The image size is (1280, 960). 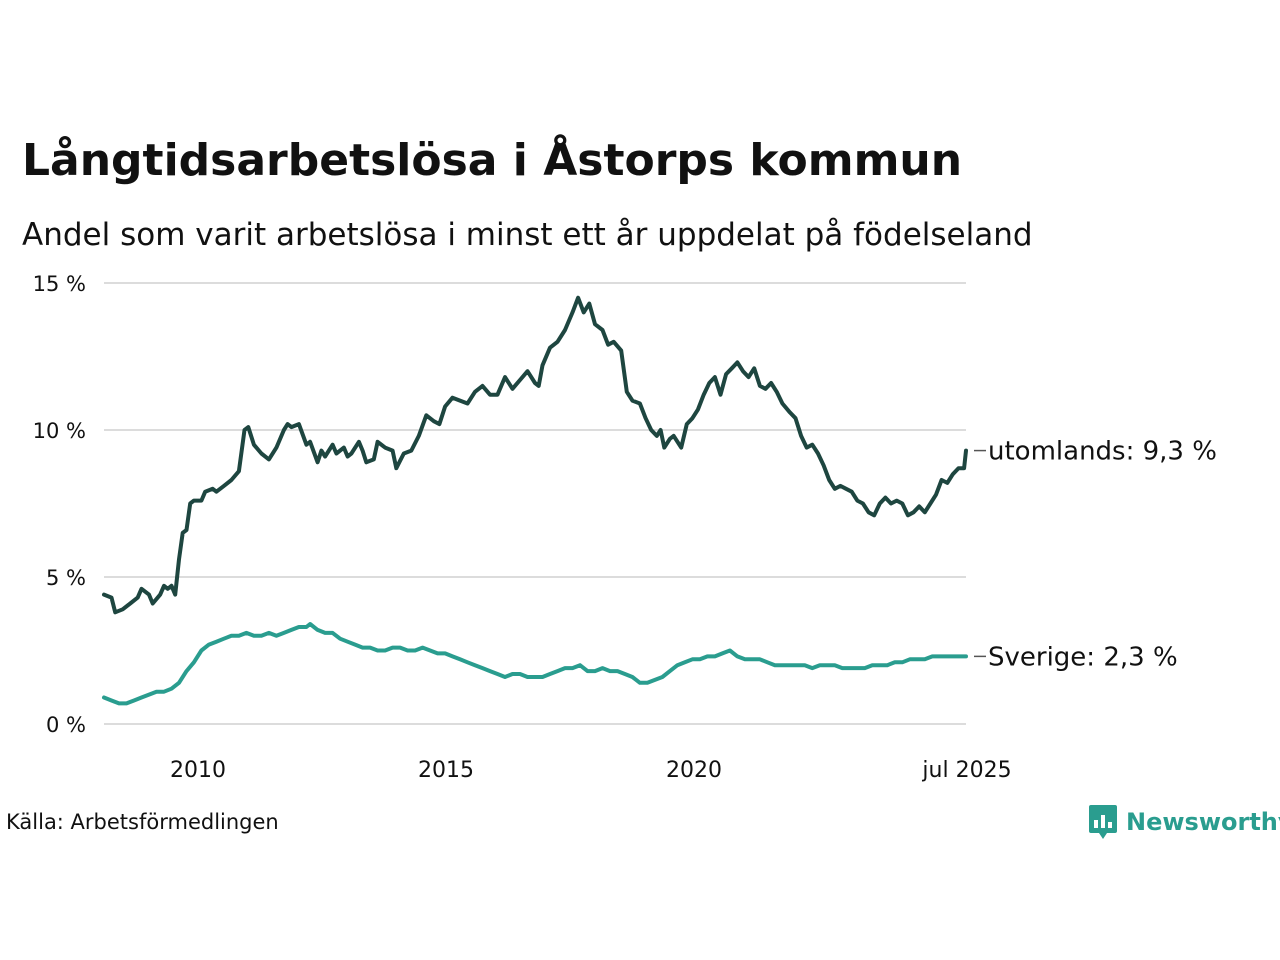 What do you see at coordinates (535, 664) in the screenshot?
I see `series-line-sverige` at bounding box center [535, 664].